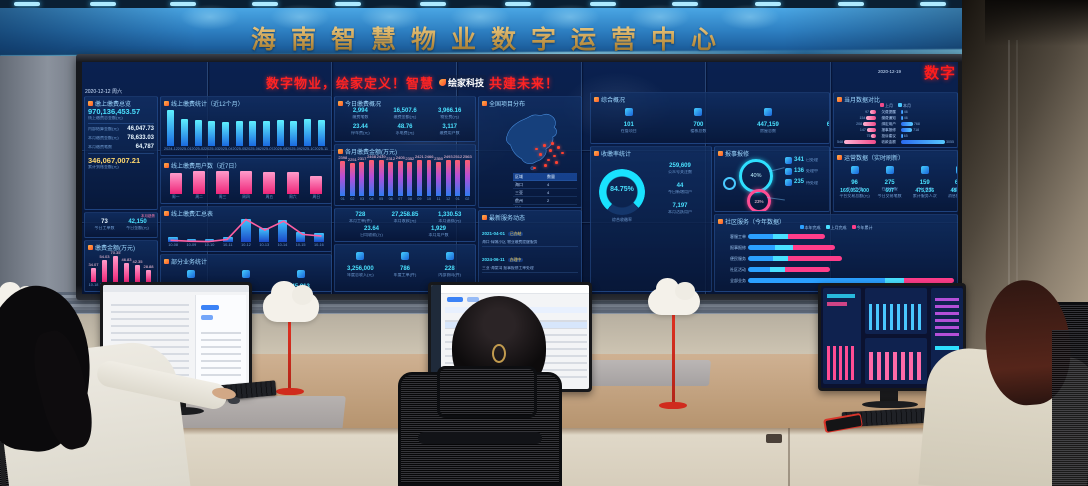 This screenshot has width=1088, height=486. Describe the element at coordinates (949, 177) in the screenshot. I see `stat-cell: 616设备告警` at that location.